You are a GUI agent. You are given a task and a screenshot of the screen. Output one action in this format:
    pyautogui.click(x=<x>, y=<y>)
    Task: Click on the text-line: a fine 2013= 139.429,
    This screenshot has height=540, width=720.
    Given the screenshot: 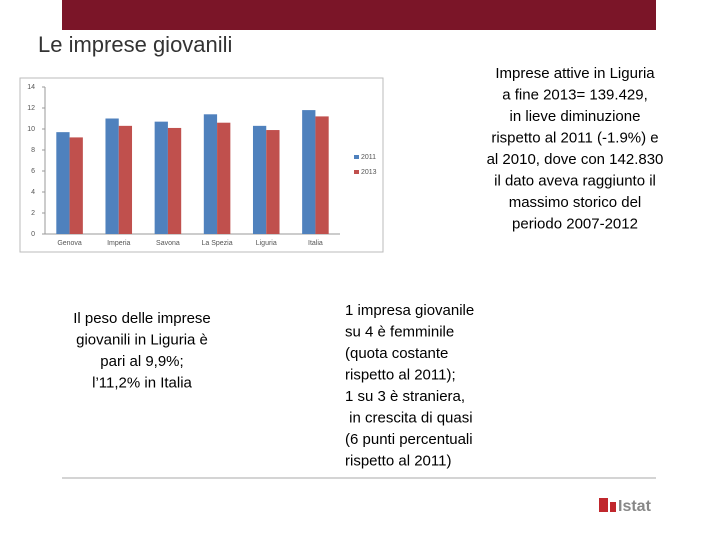 What is the action you would take?
    pyautogui.click(x=575, y=94)
    